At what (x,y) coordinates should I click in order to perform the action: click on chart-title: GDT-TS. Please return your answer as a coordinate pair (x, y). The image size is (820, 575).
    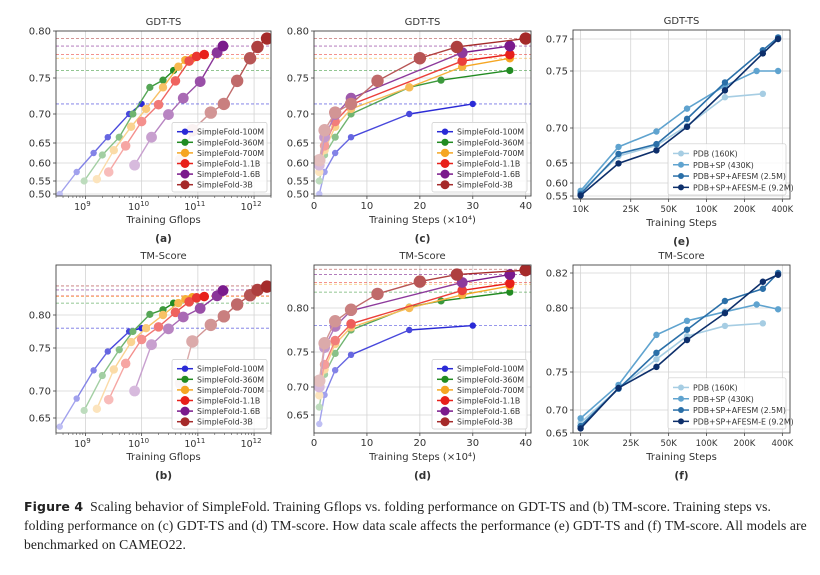
    Looking at the image, I should click on (164, 22).